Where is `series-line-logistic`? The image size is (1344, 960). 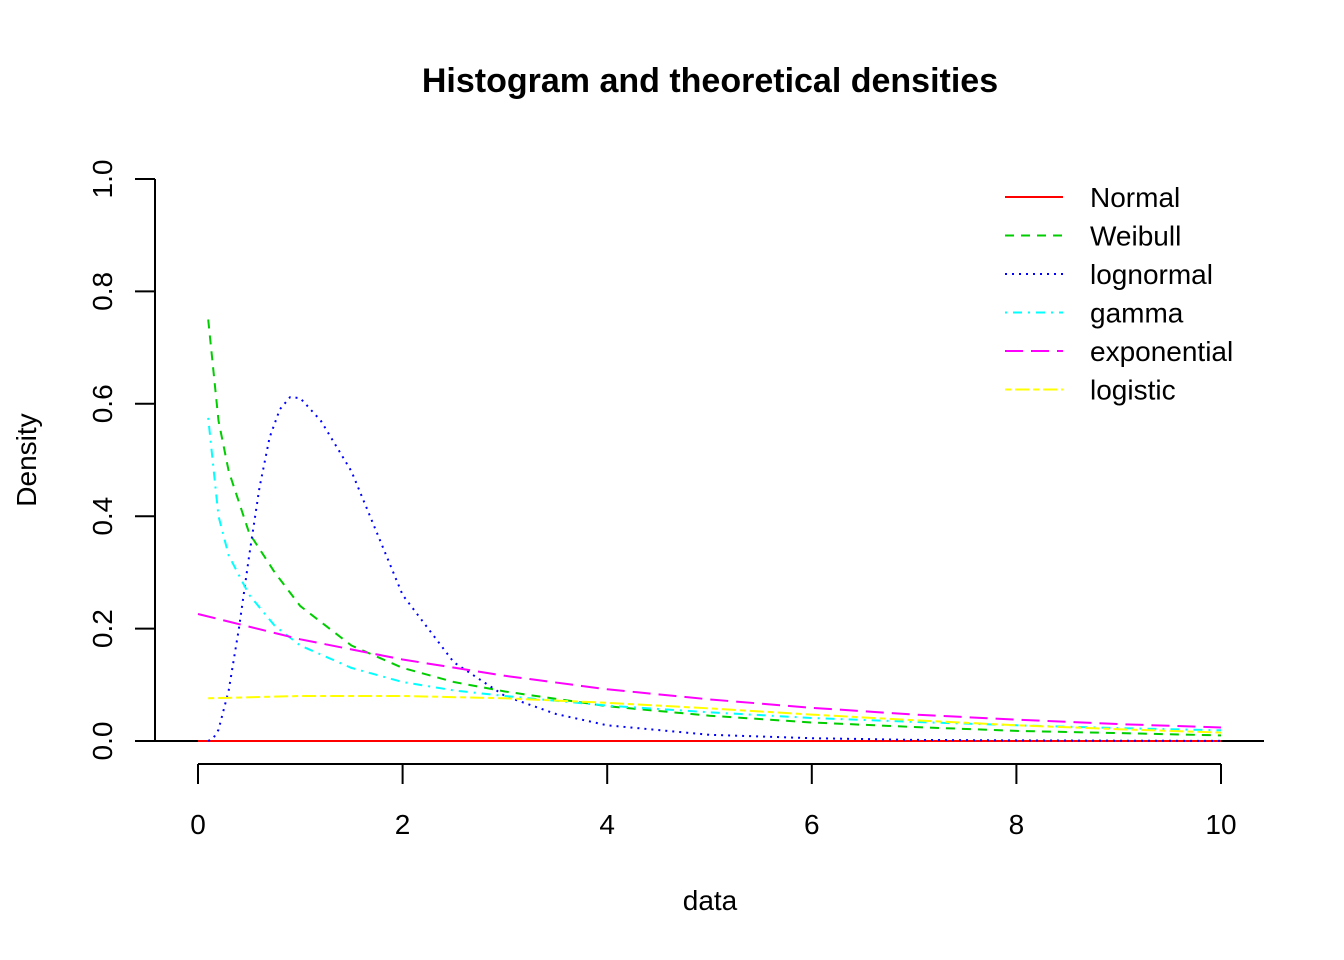 series-line-logistic is located at coordinates (715, 714).